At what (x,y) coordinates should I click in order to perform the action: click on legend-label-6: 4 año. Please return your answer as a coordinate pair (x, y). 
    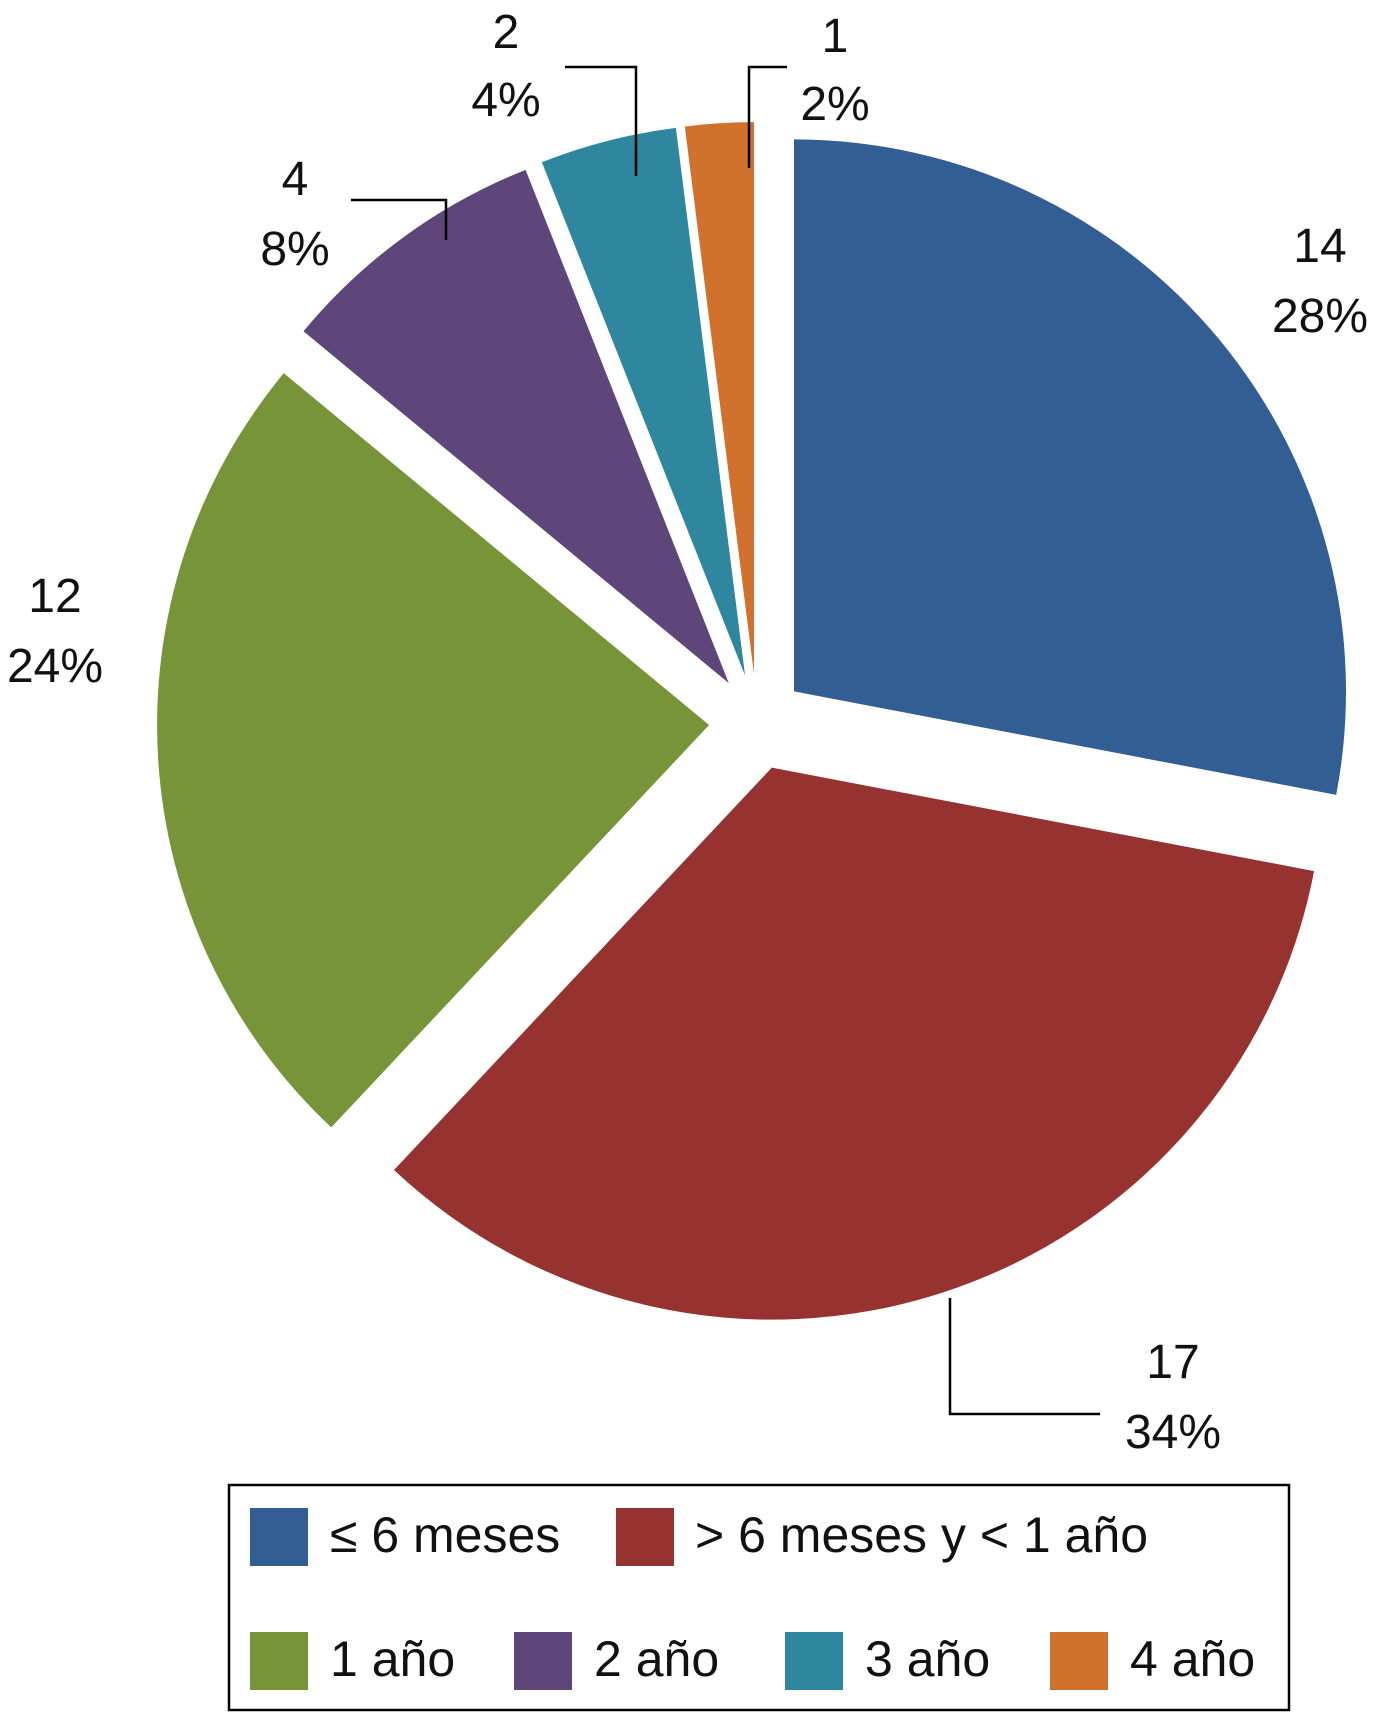
    Looking at the image, I should click on (1192, 1659).